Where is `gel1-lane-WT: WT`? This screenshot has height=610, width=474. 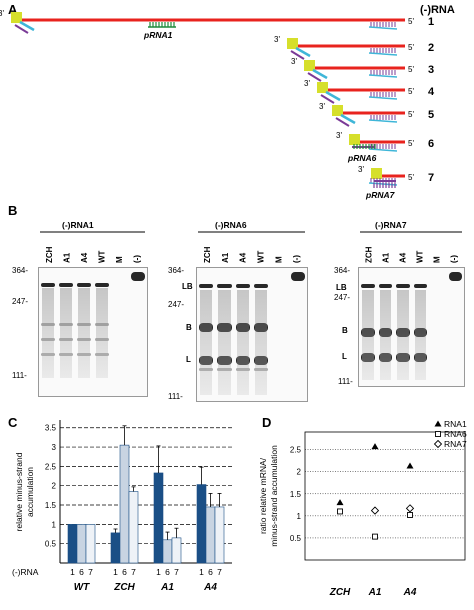
gel1-lane-WT: WT is located at coordinates (101, 256).